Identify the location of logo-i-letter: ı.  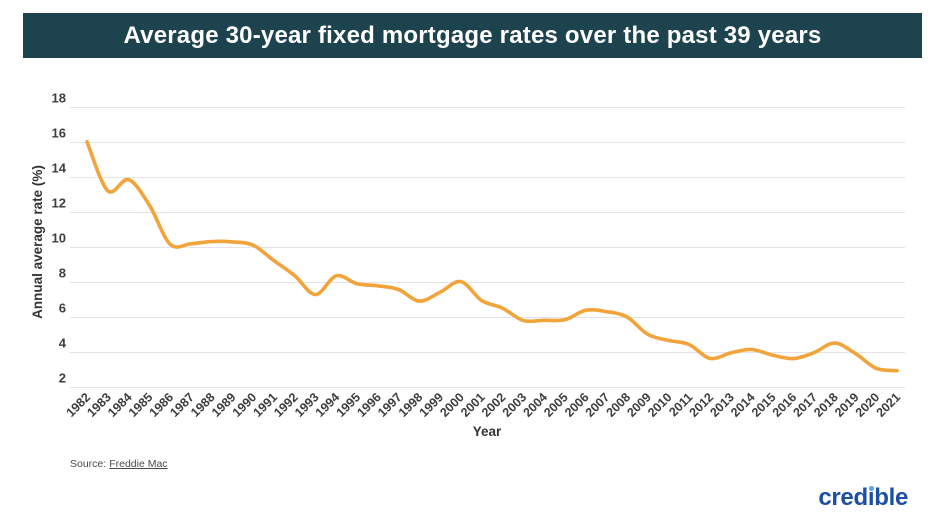
(871, 497).